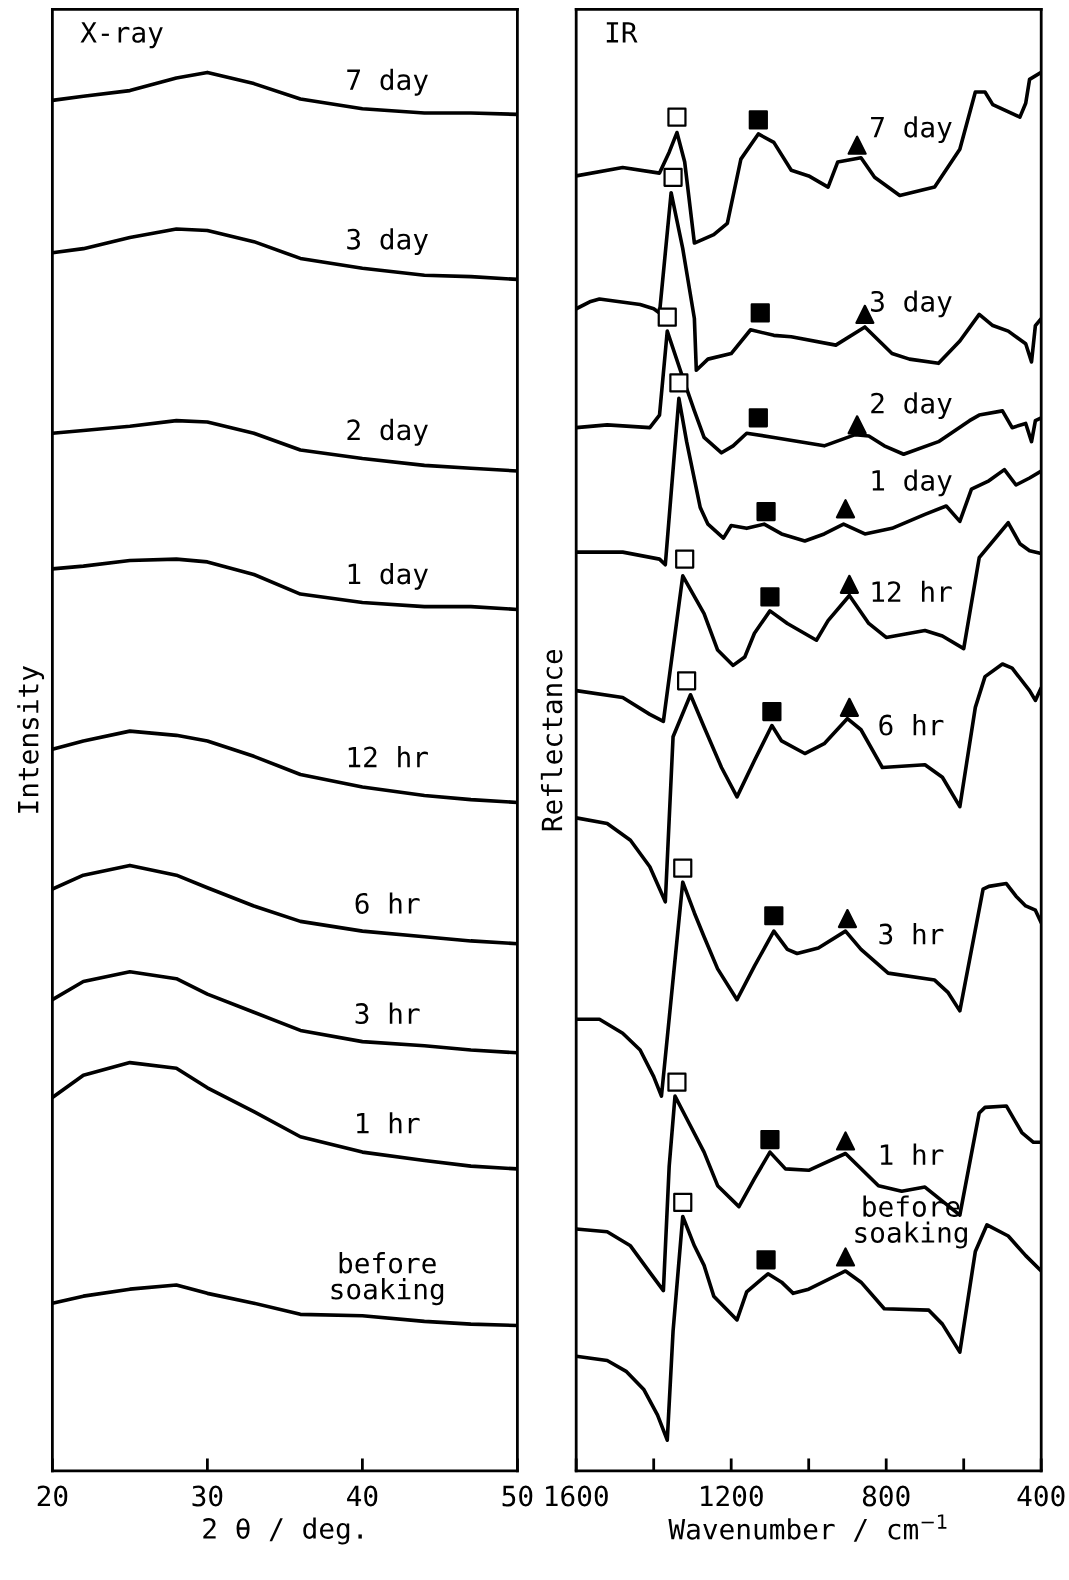 This screenshot has width=1069, height=1580. I want to click on x-axis-title: 2 θ / deg., so click(282, 1531).